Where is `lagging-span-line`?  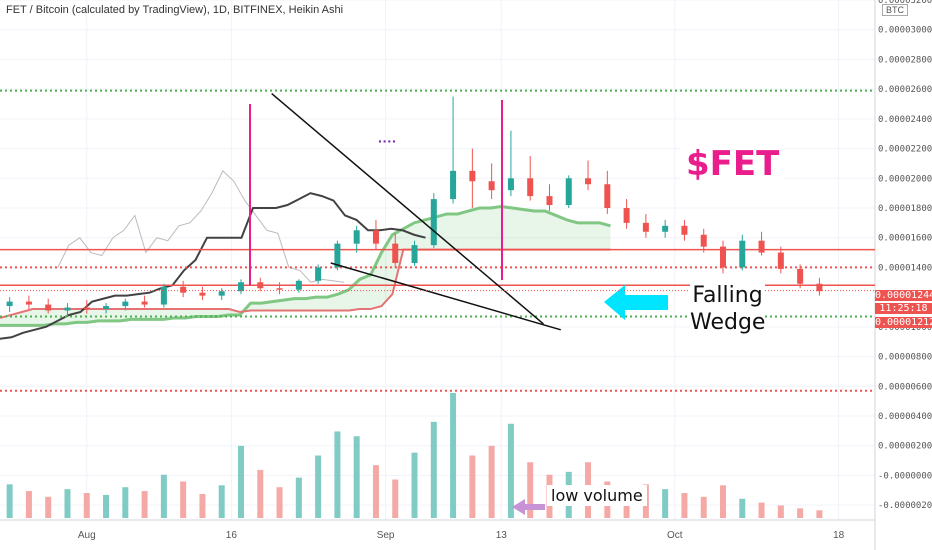 lagging-span-line is located at coordinates (200, 226).